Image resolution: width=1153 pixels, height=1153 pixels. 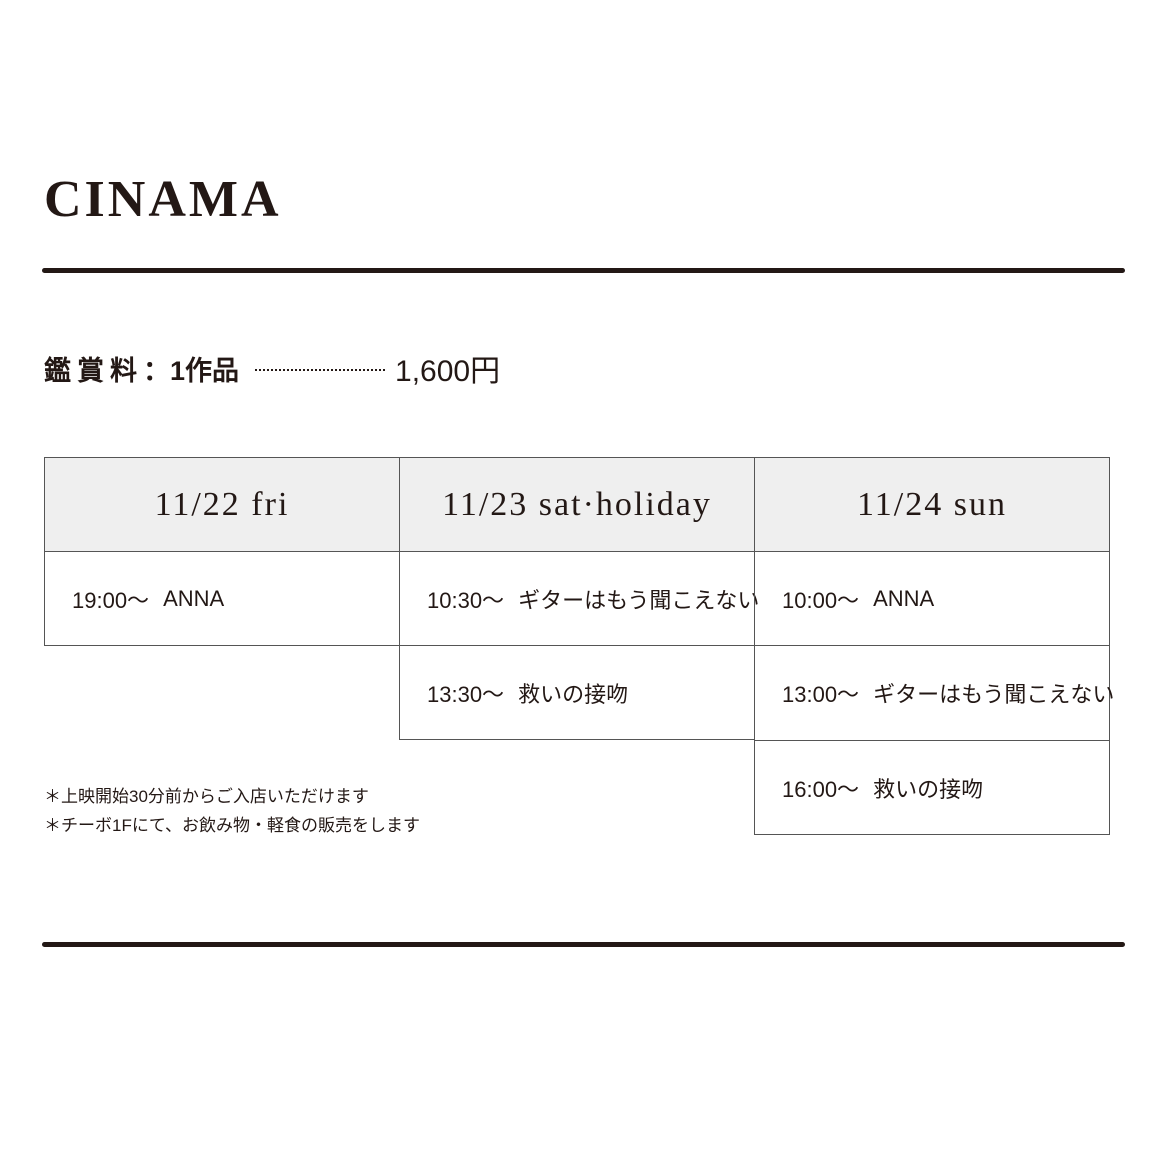 I want to click on showtime-cell: 10:30～ ギターはもう聞こえない, so click(x=579, y=598).